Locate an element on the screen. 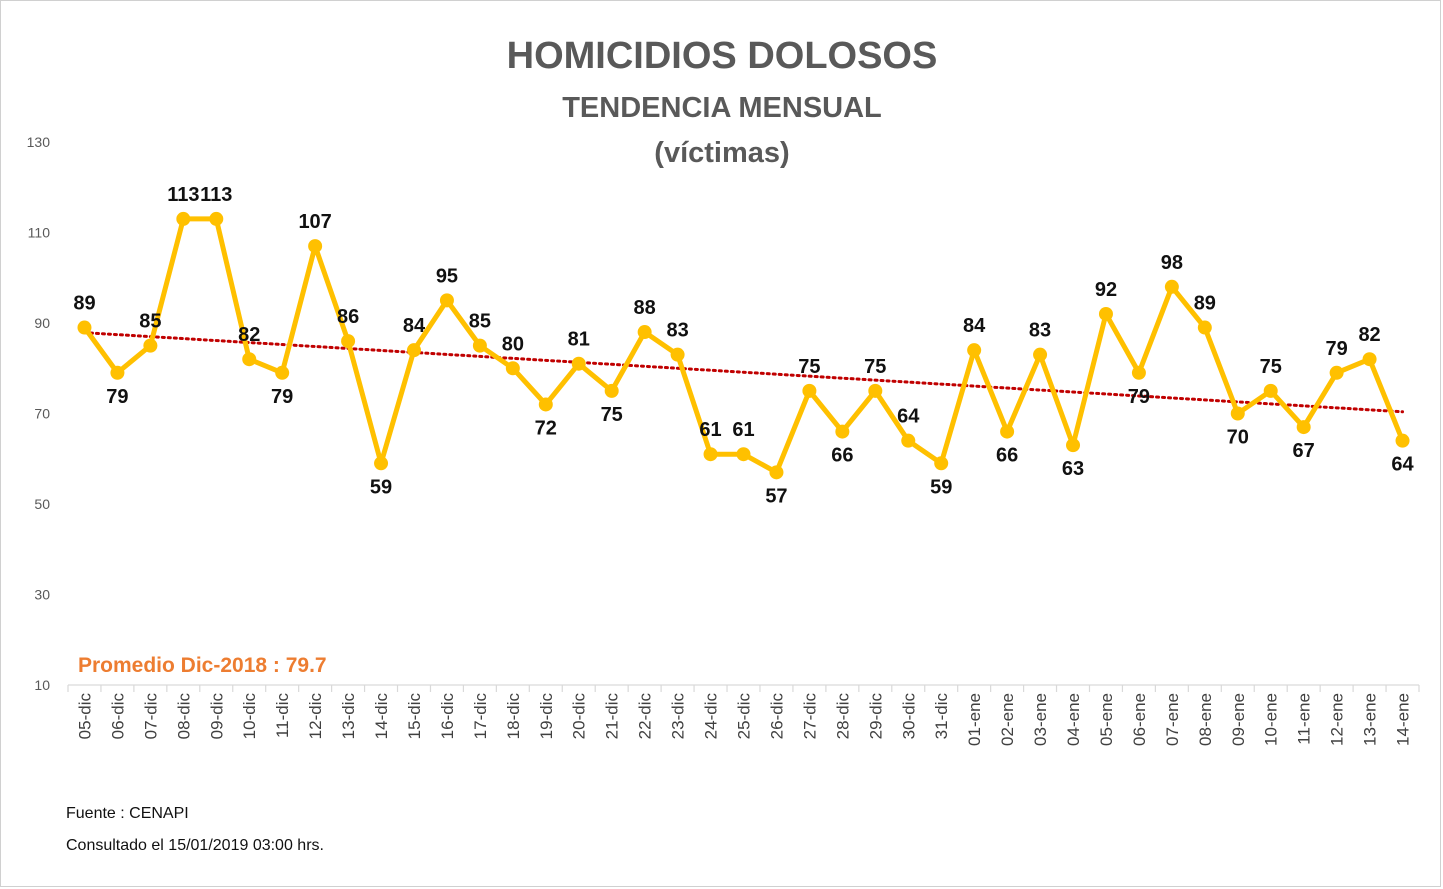 This screenshot has width=1443, height=889. x-tick-label: 21-dic is located at coordinates (612, 716).